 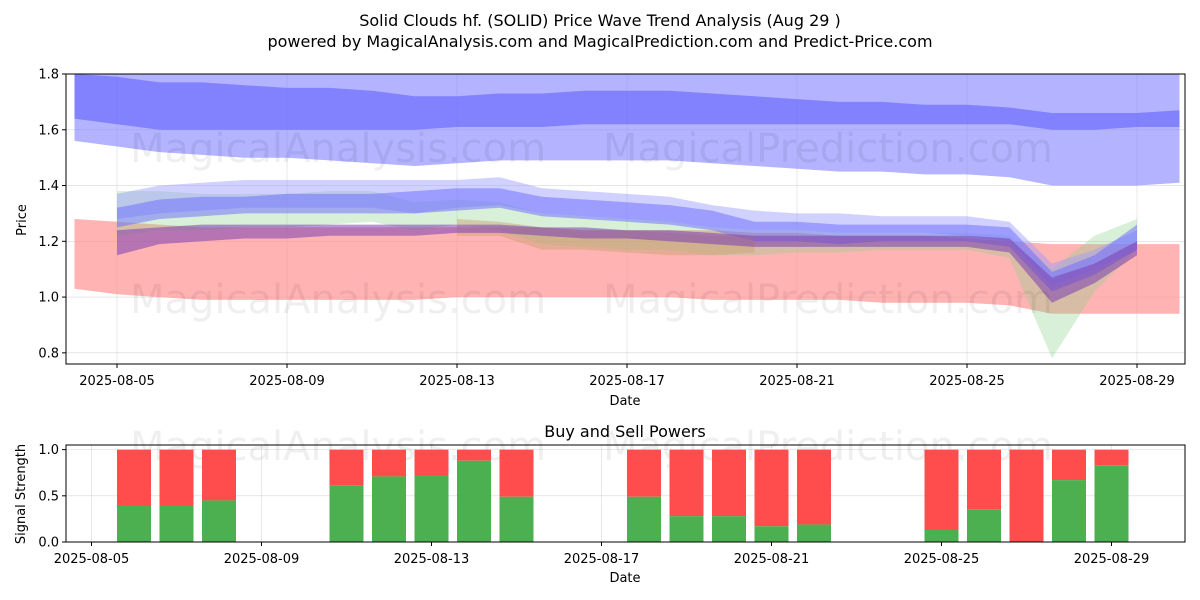 What do you see at coordinates (117, 381) in the screenshot?
I see `price-x-tick-label: 2025-08-05` at bounding box center [117, 381].